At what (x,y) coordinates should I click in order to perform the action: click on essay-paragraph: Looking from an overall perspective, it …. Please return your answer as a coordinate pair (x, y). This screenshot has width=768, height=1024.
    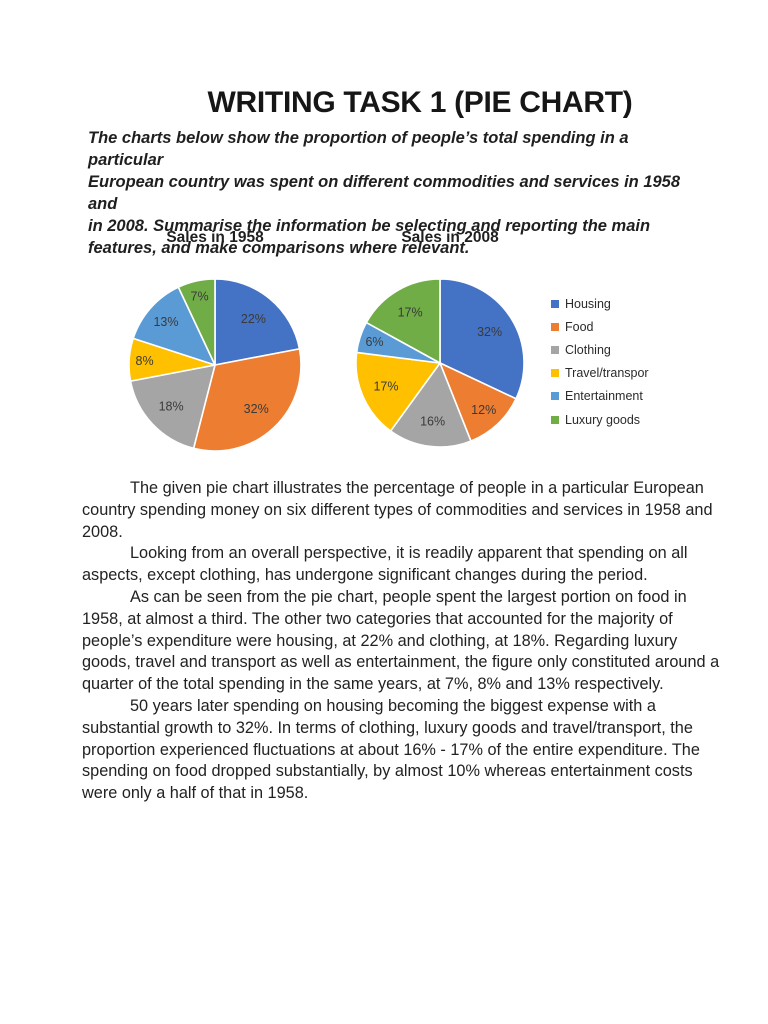
    Looking at the image, I should click on (385, 564).